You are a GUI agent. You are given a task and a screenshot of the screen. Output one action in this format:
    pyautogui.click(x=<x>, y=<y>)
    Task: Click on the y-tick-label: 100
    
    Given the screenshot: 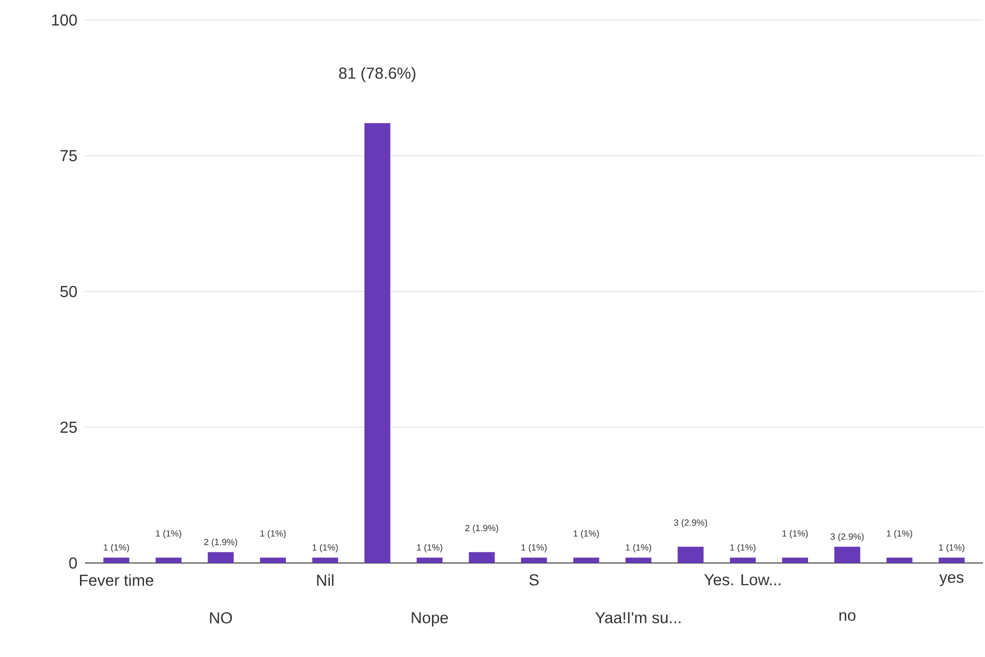 What is the action you would take?
    pyautogui.click(x=64, y=20)
    